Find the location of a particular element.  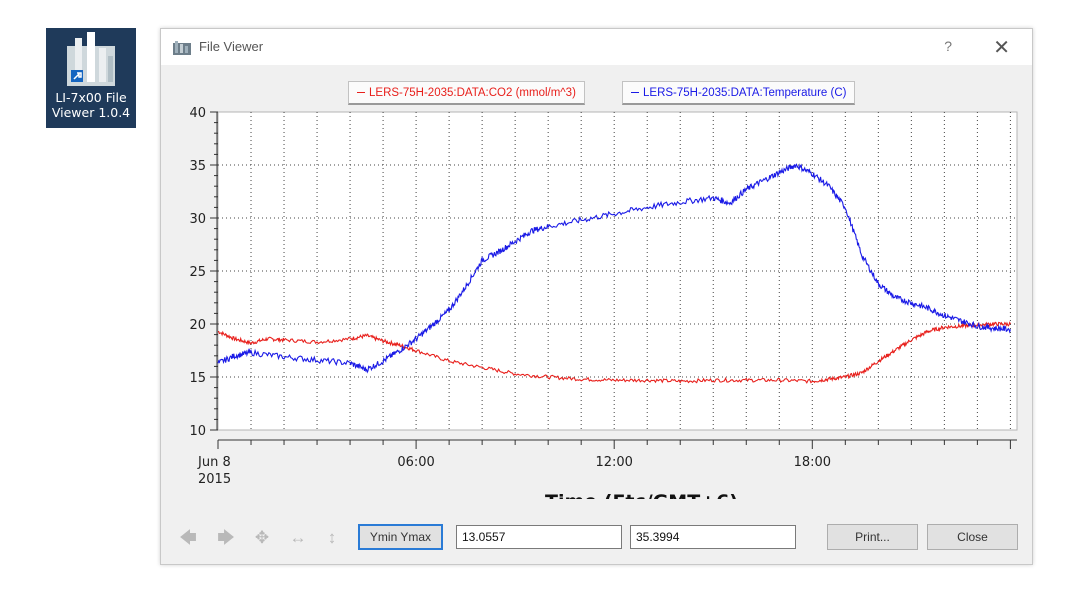

x-tick-label: 18:00 is located at coordinates (812, 462).